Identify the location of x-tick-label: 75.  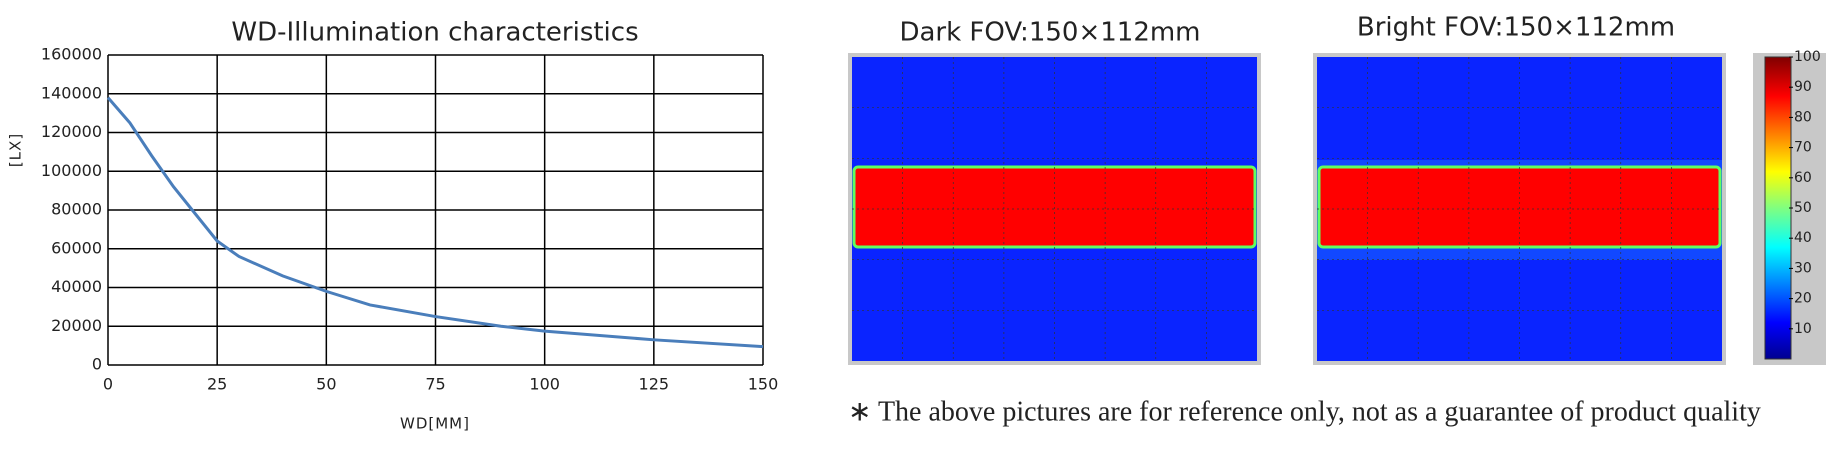
(435, 384).